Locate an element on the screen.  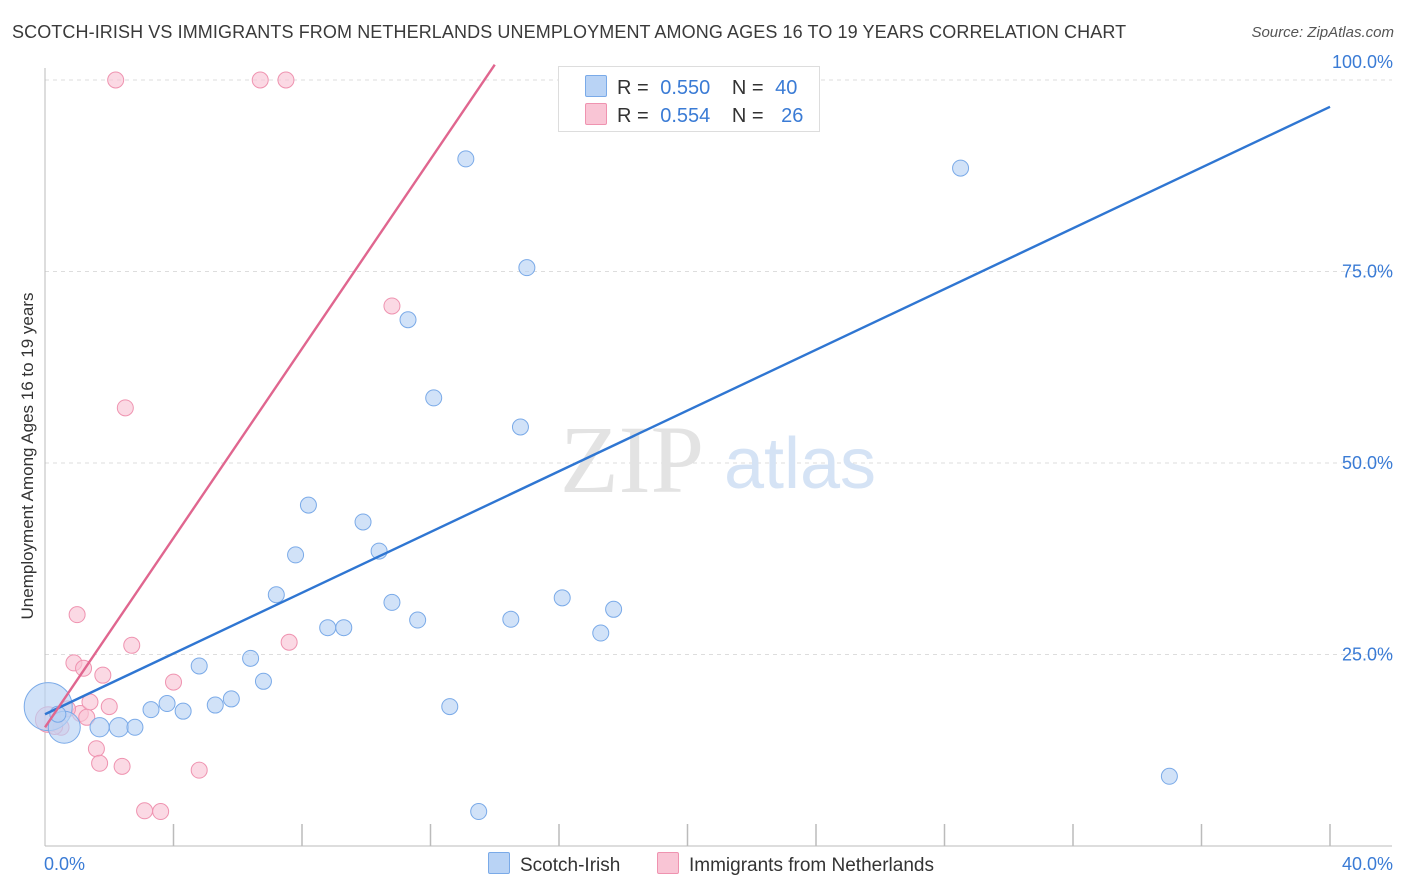
y-tick-label-3: 100.0% is located at coordinates (1362, 62).